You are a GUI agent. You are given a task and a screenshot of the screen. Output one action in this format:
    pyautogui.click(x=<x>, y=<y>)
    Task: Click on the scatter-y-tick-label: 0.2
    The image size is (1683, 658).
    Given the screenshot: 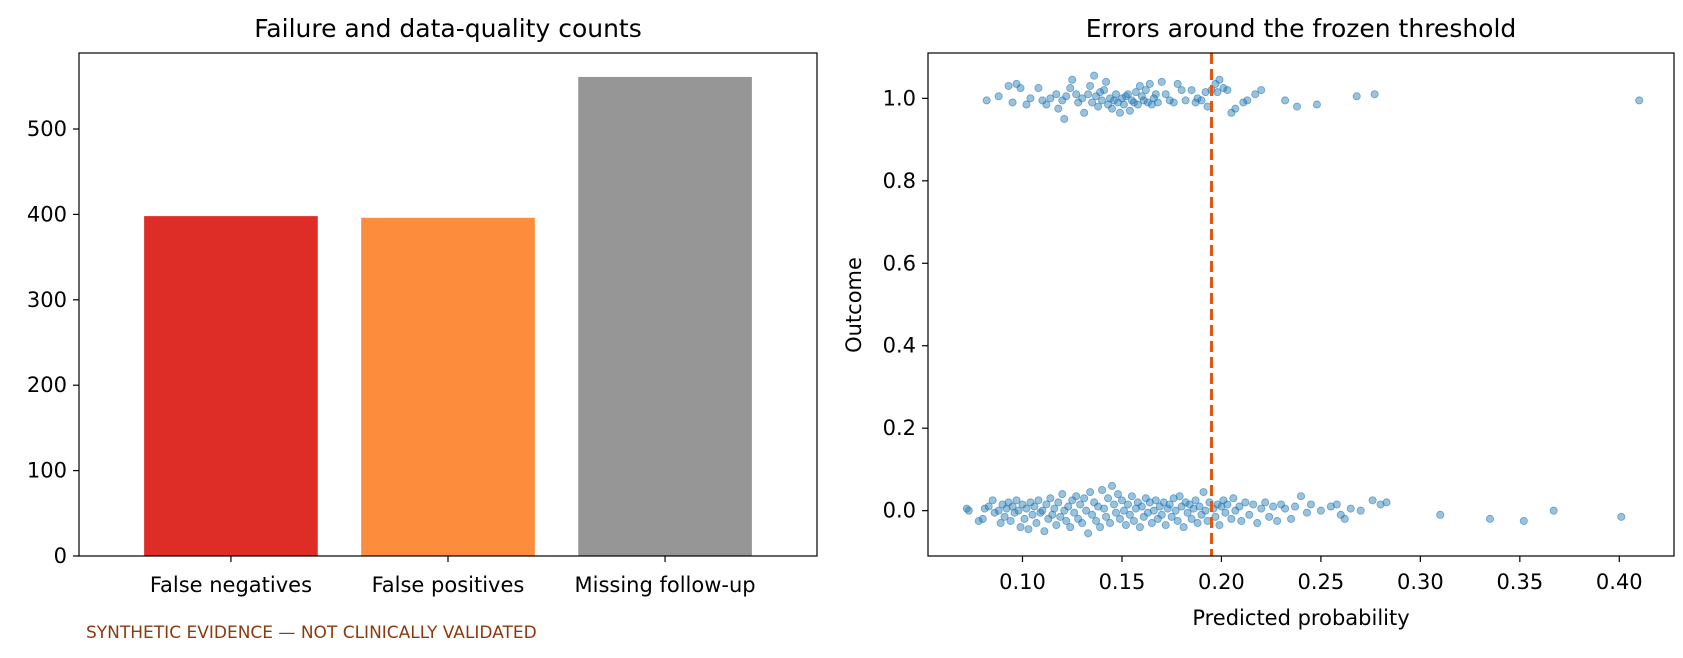 What is the action you would take?
    pyautogui.click(x=899, y=428)
    